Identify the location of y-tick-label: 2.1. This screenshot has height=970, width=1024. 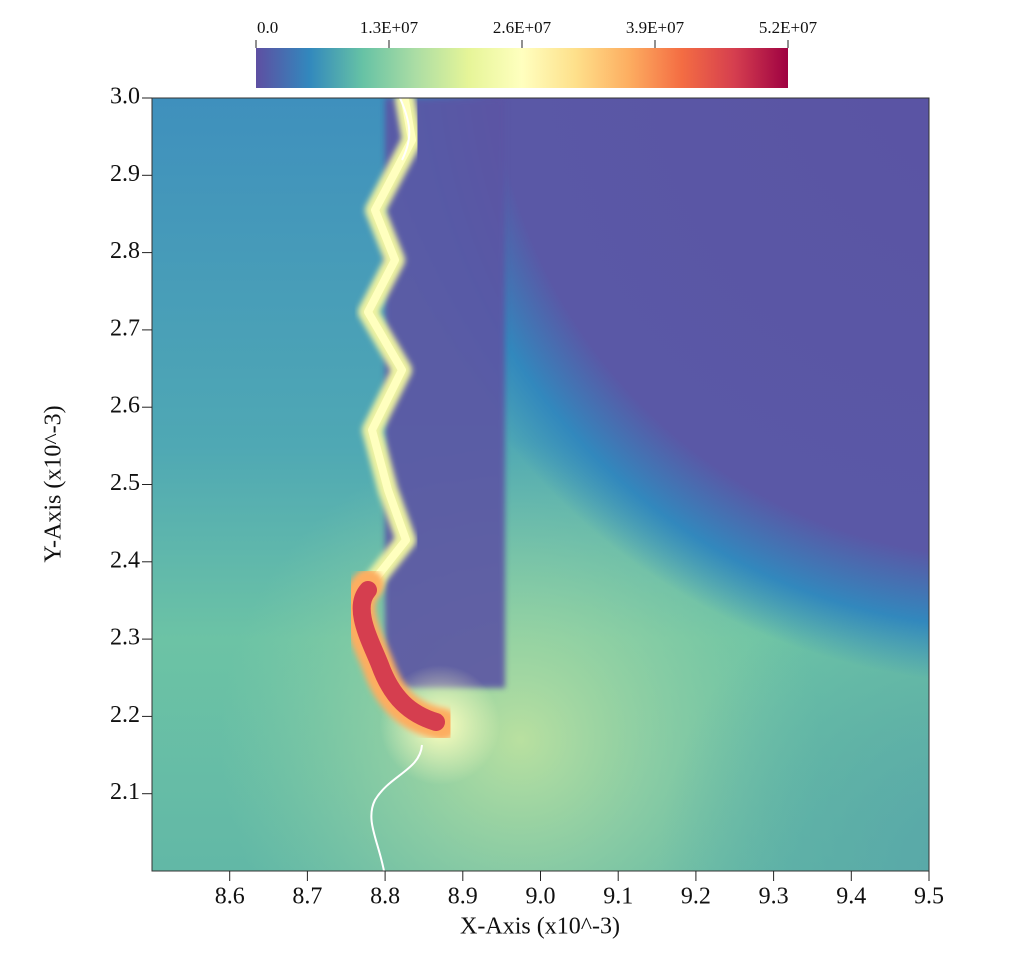
(125, 792).